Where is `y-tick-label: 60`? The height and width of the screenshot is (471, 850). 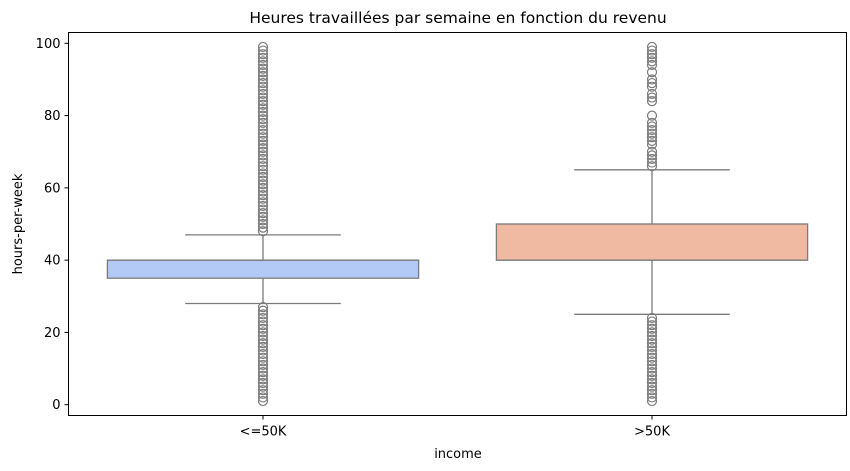 y-tick-label: 60 is located at coordinates (52, 188).